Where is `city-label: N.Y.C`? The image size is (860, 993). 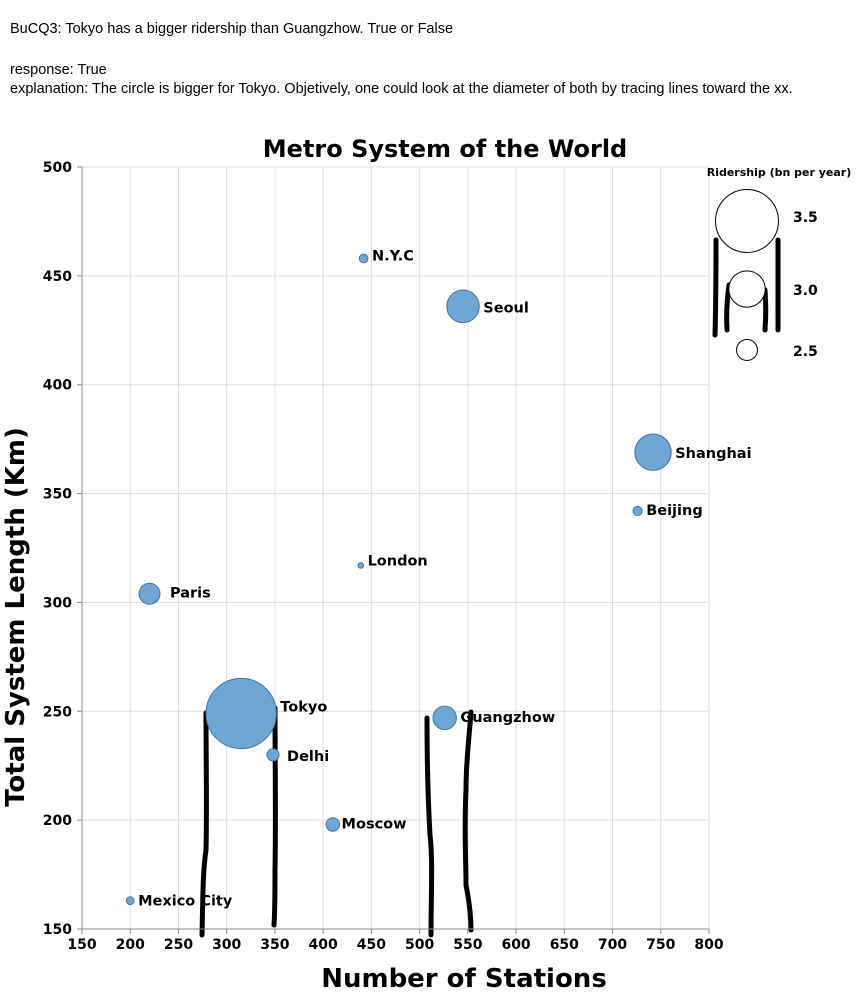 city-label: N.Y.C is located at coordinates (393, 256).